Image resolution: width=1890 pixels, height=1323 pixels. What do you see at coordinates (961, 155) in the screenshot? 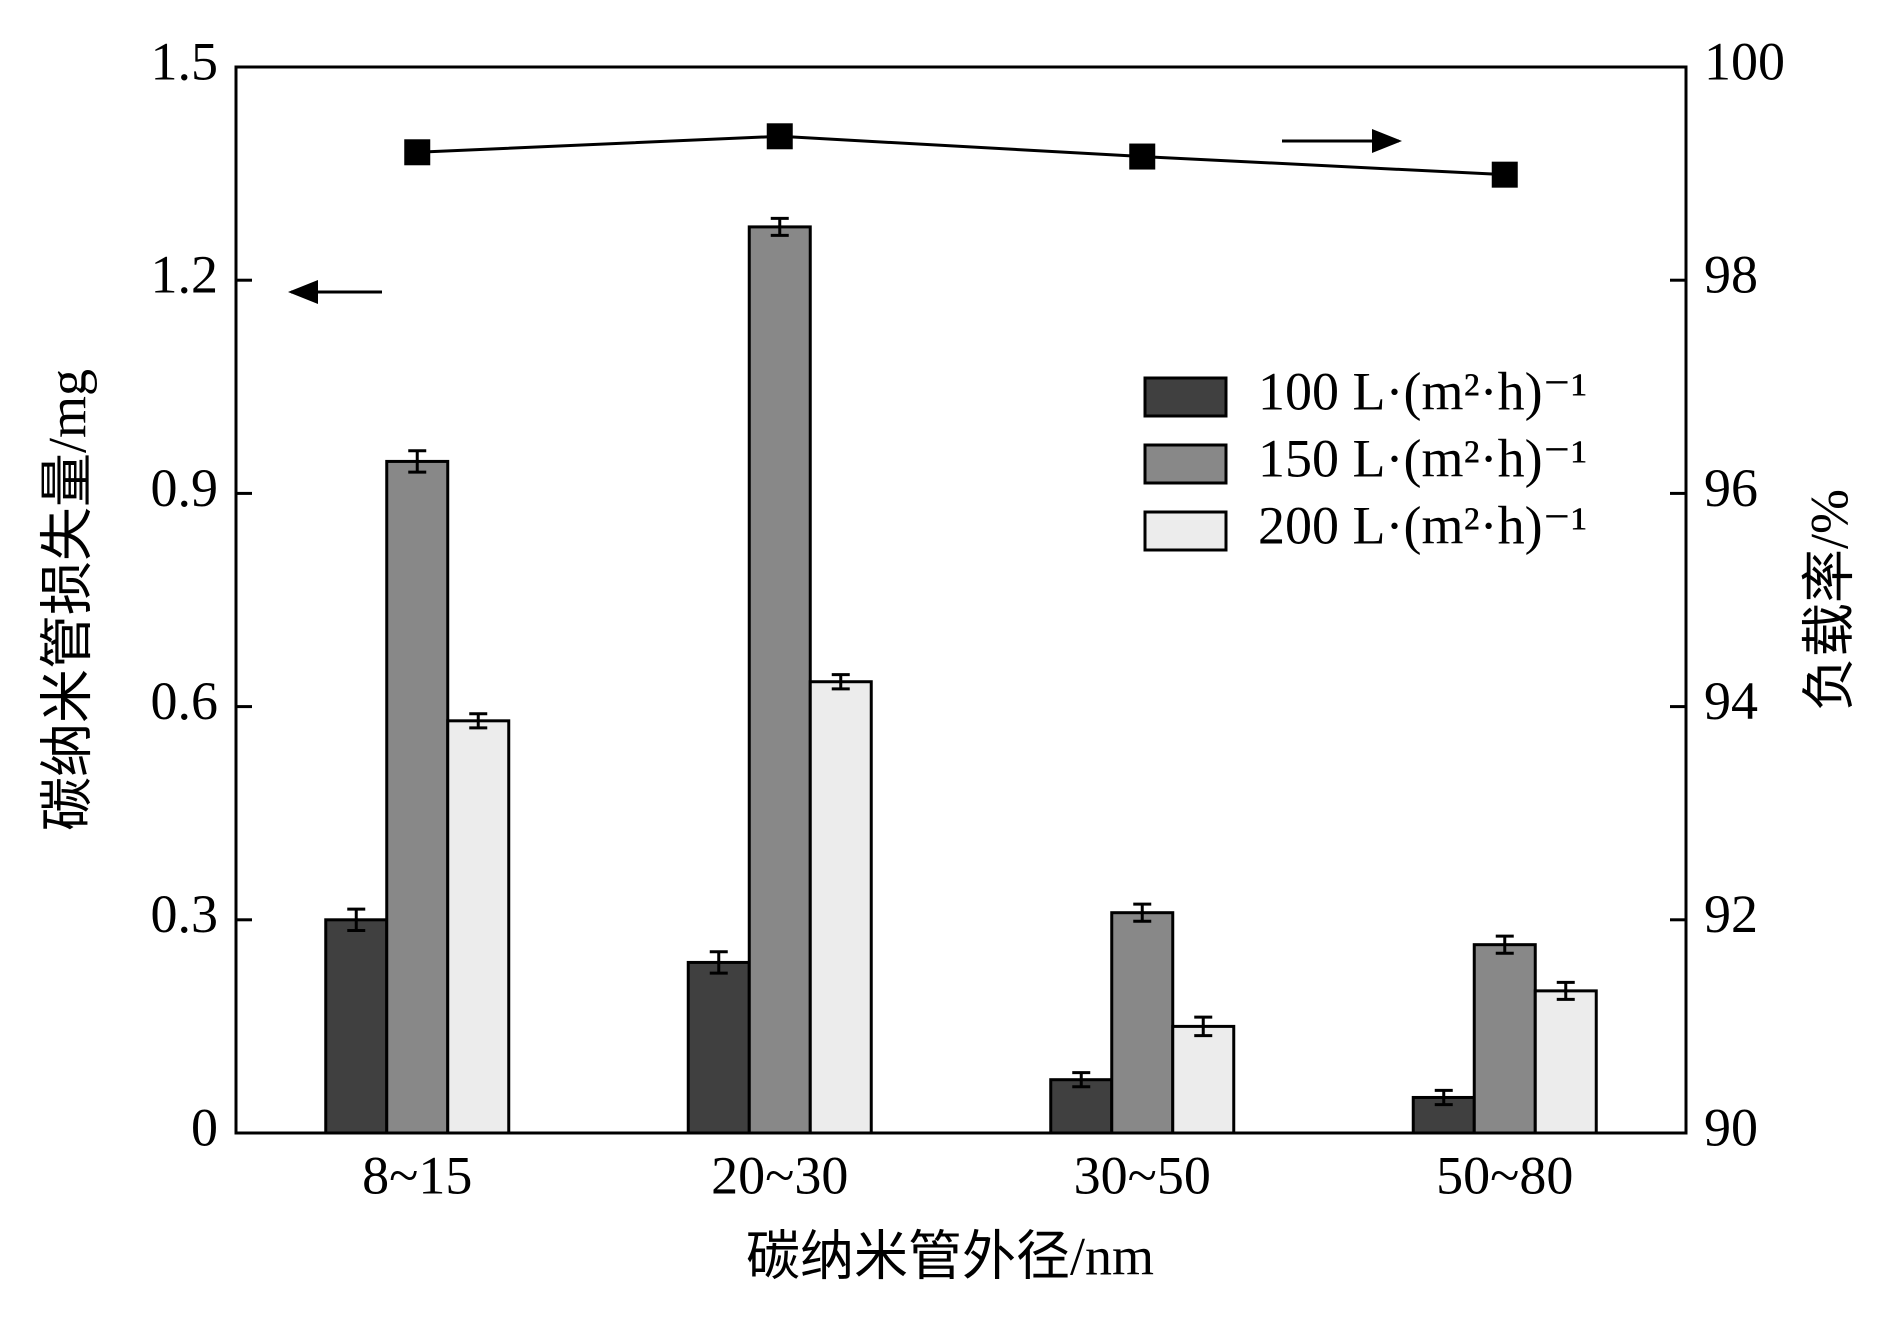
I see `line` at bounding box center [961, 155].